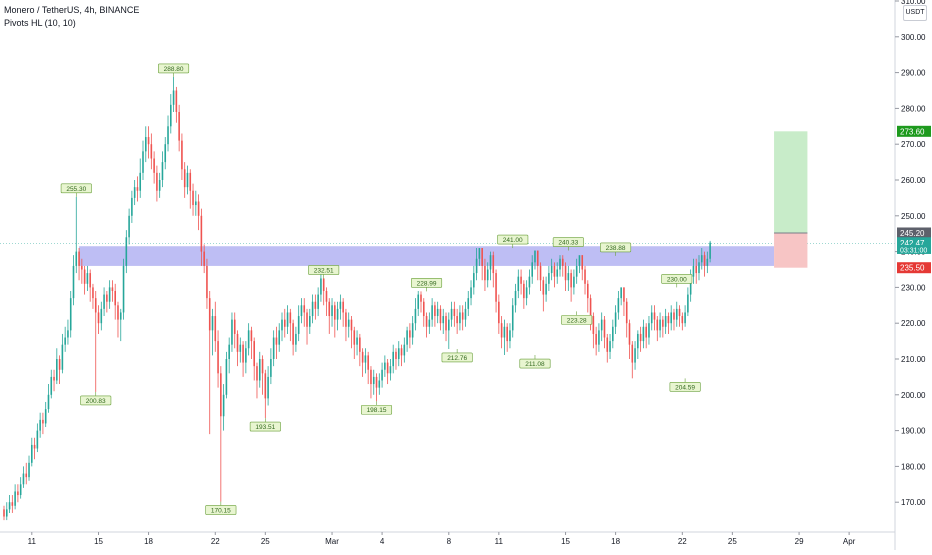 Image resolution: width=932 pixels, height=555 pixels. I want to click on pivot-label: 230.00, so click(677, 279).